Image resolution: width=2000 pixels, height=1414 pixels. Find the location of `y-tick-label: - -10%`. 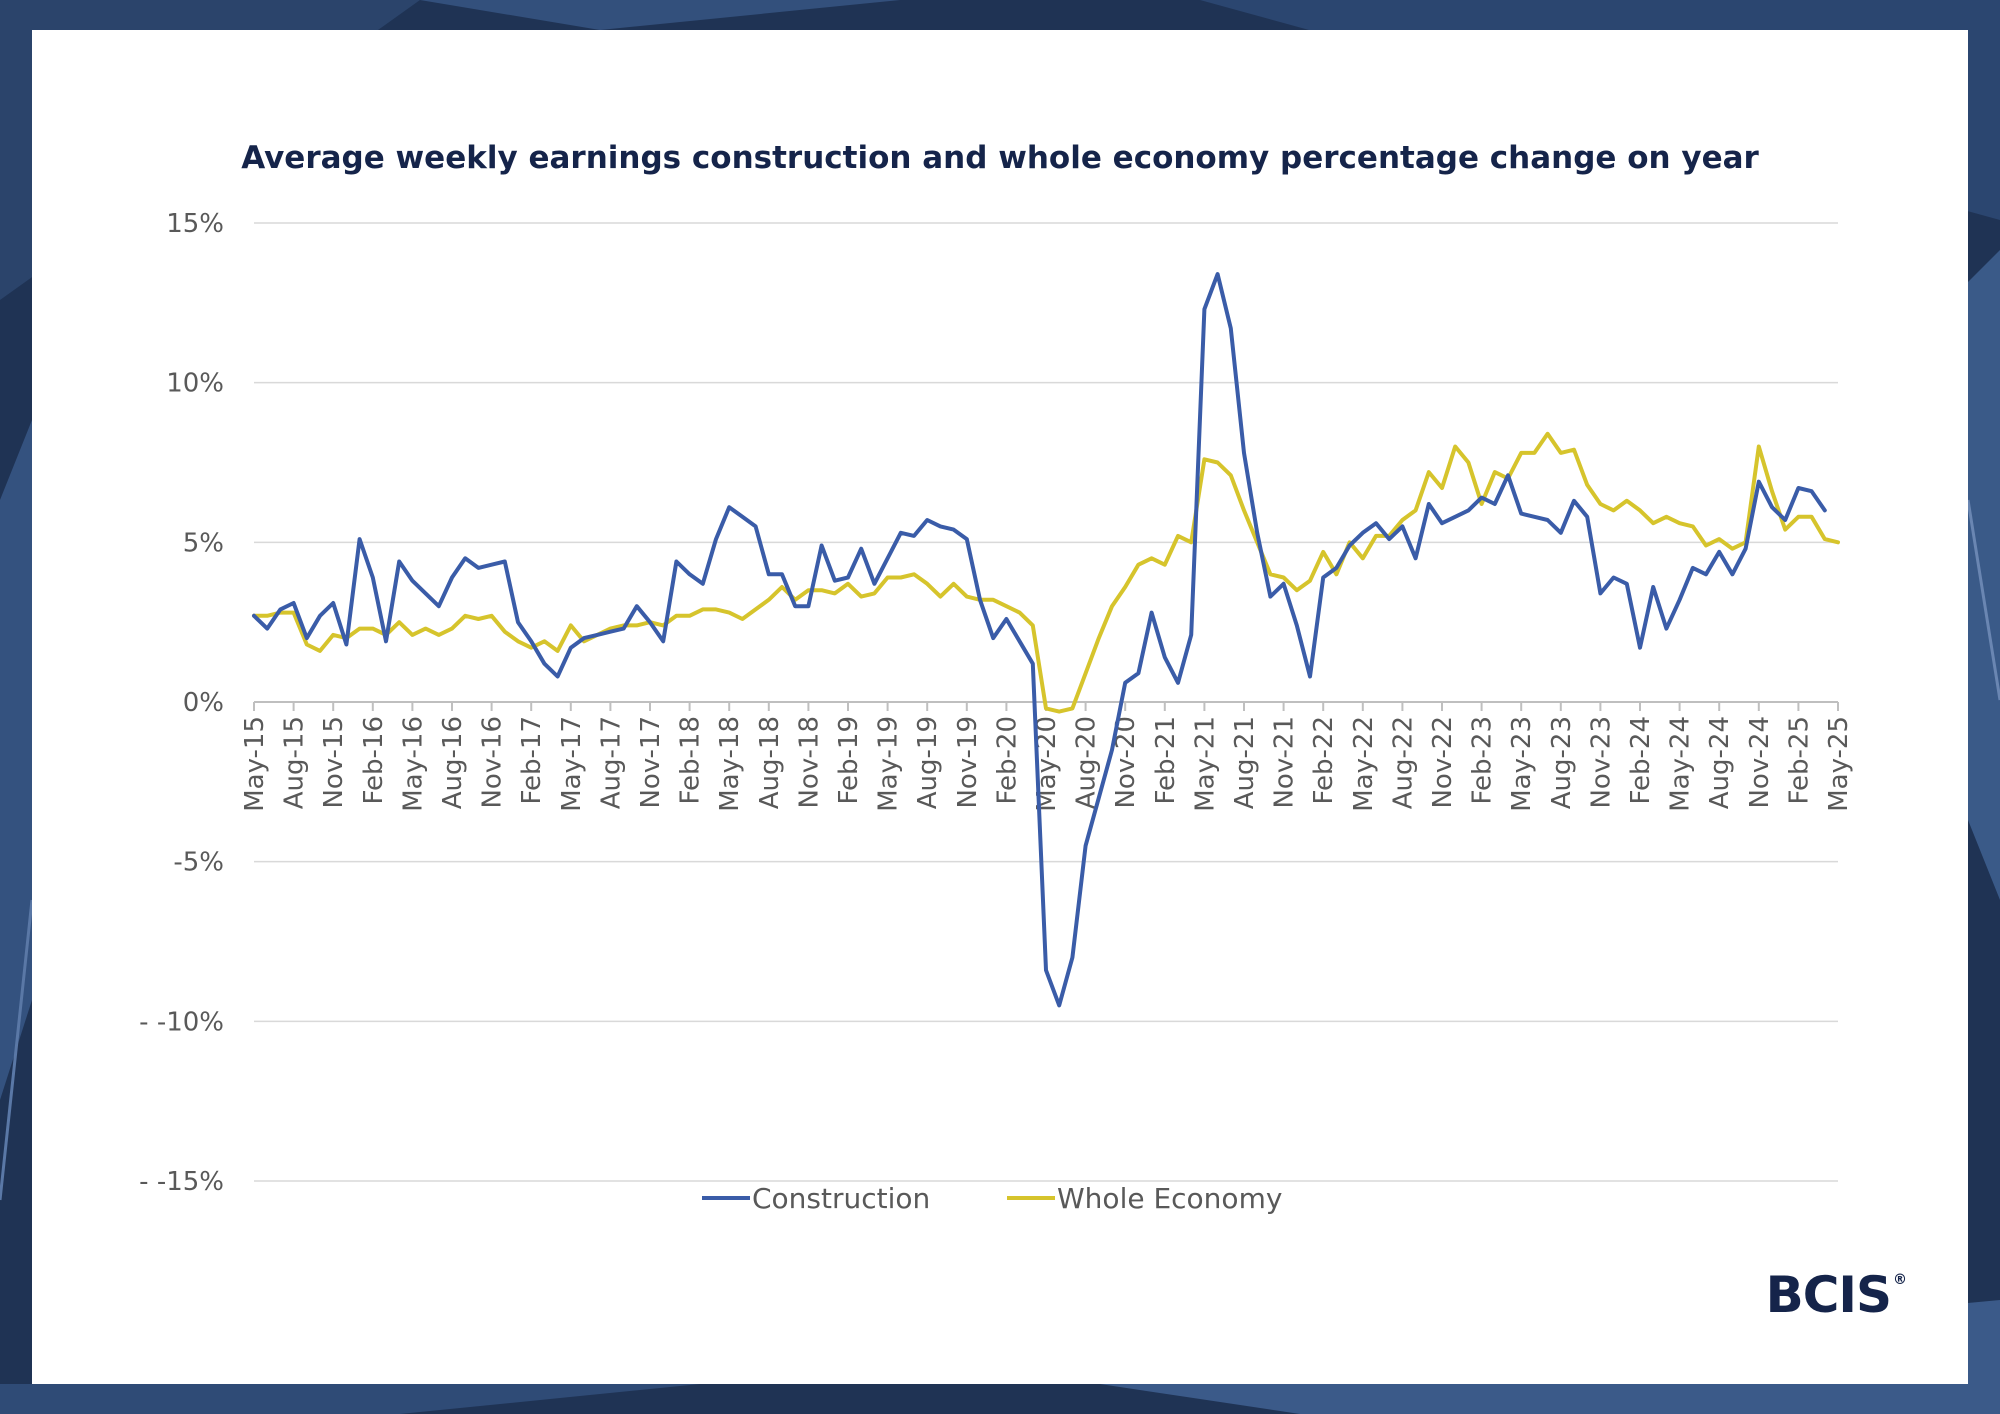

y-tick-label: - -10% is located at coordinates (181, 1022).